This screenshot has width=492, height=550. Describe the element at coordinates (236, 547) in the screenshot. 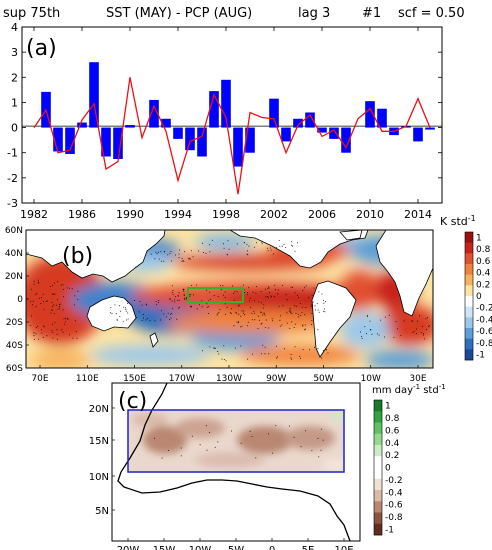

I see `c-xtick-label: 5W` at that location.